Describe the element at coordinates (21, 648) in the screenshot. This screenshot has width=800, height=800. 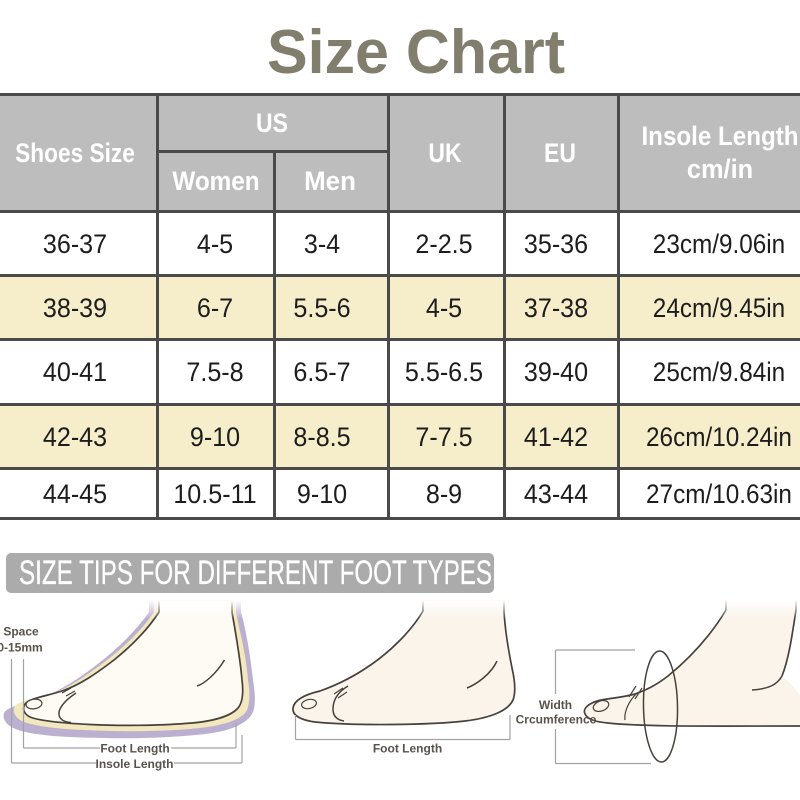
I see `svg-text: 0-15mm` at that location.